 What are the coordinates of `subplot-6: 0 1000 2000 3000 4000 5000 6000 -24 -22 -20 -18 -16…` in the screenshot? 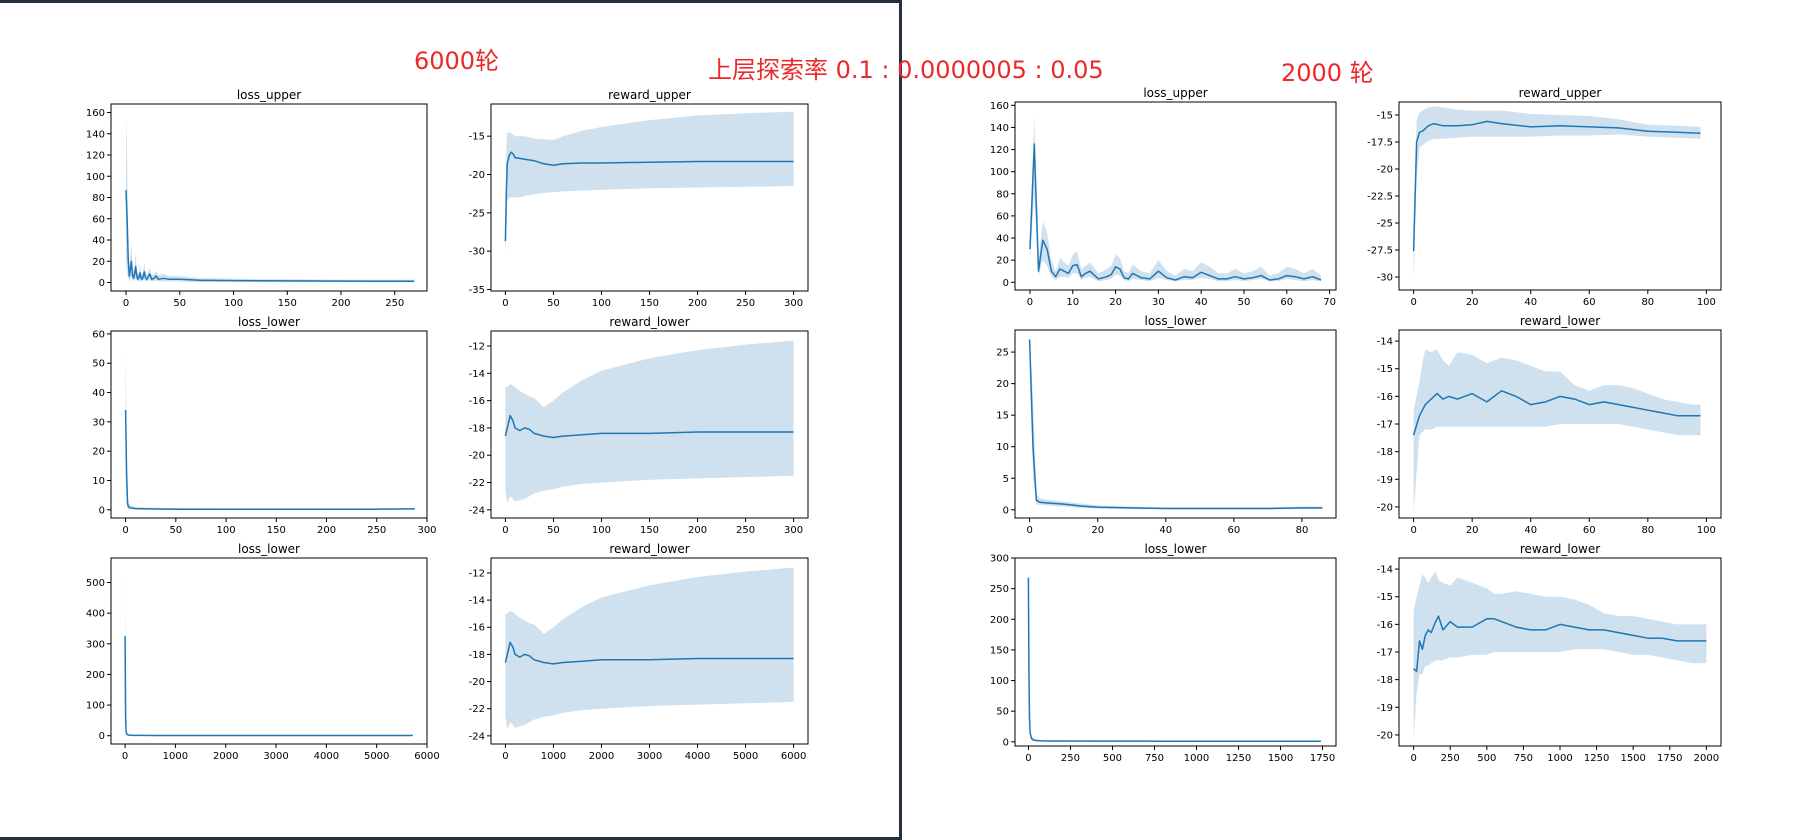 It's located at (639, 652).